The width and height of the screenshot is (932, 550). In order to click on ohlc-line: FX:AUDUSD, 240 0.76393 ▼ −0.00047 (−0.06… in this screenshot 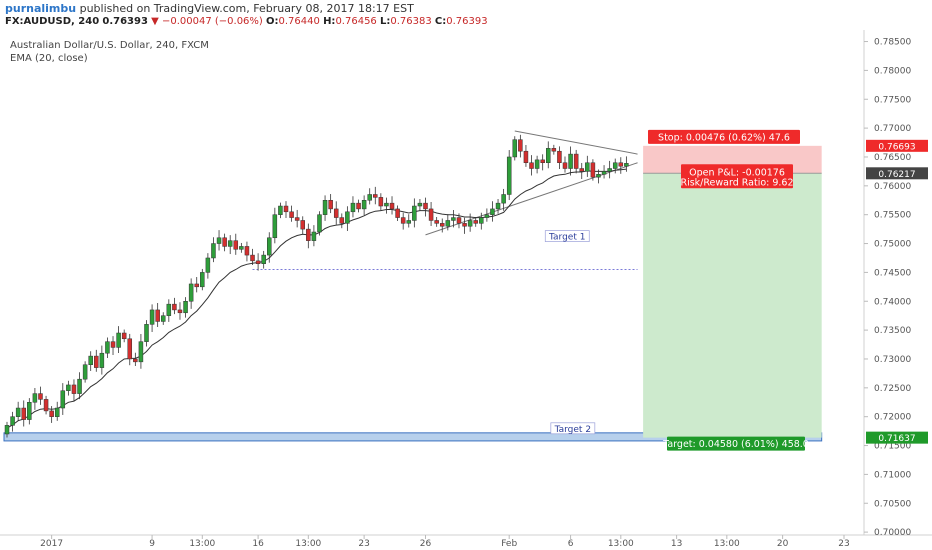, I will do `click(246, 21)`.